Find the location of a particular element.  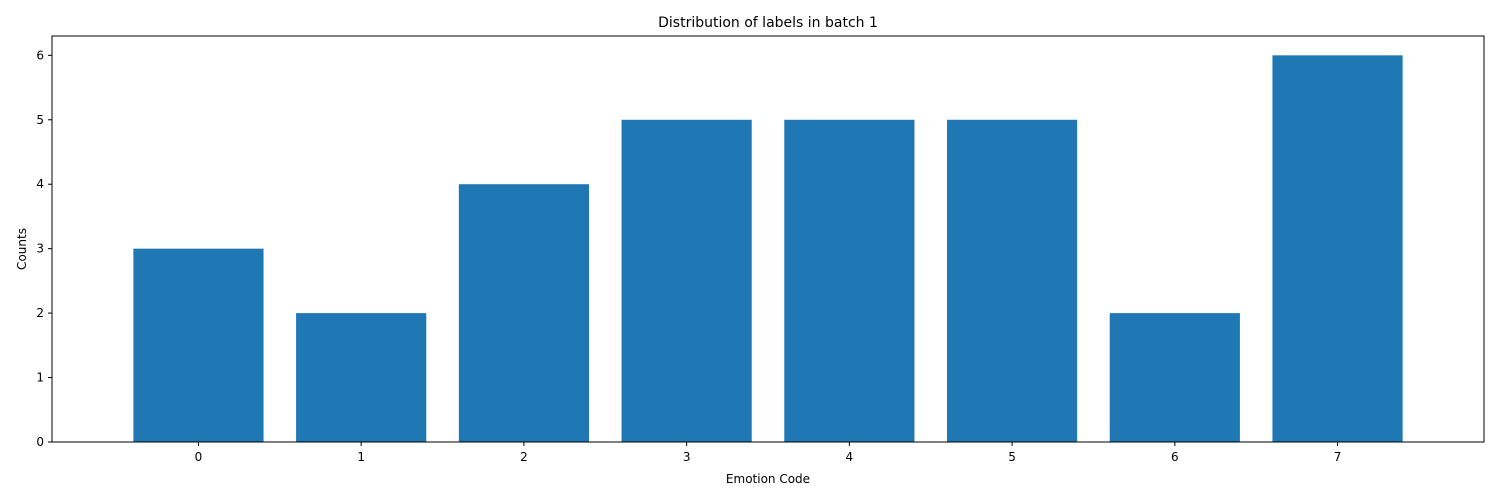

x-tick-label-5: 5 is located at coordinates (1012, 457).